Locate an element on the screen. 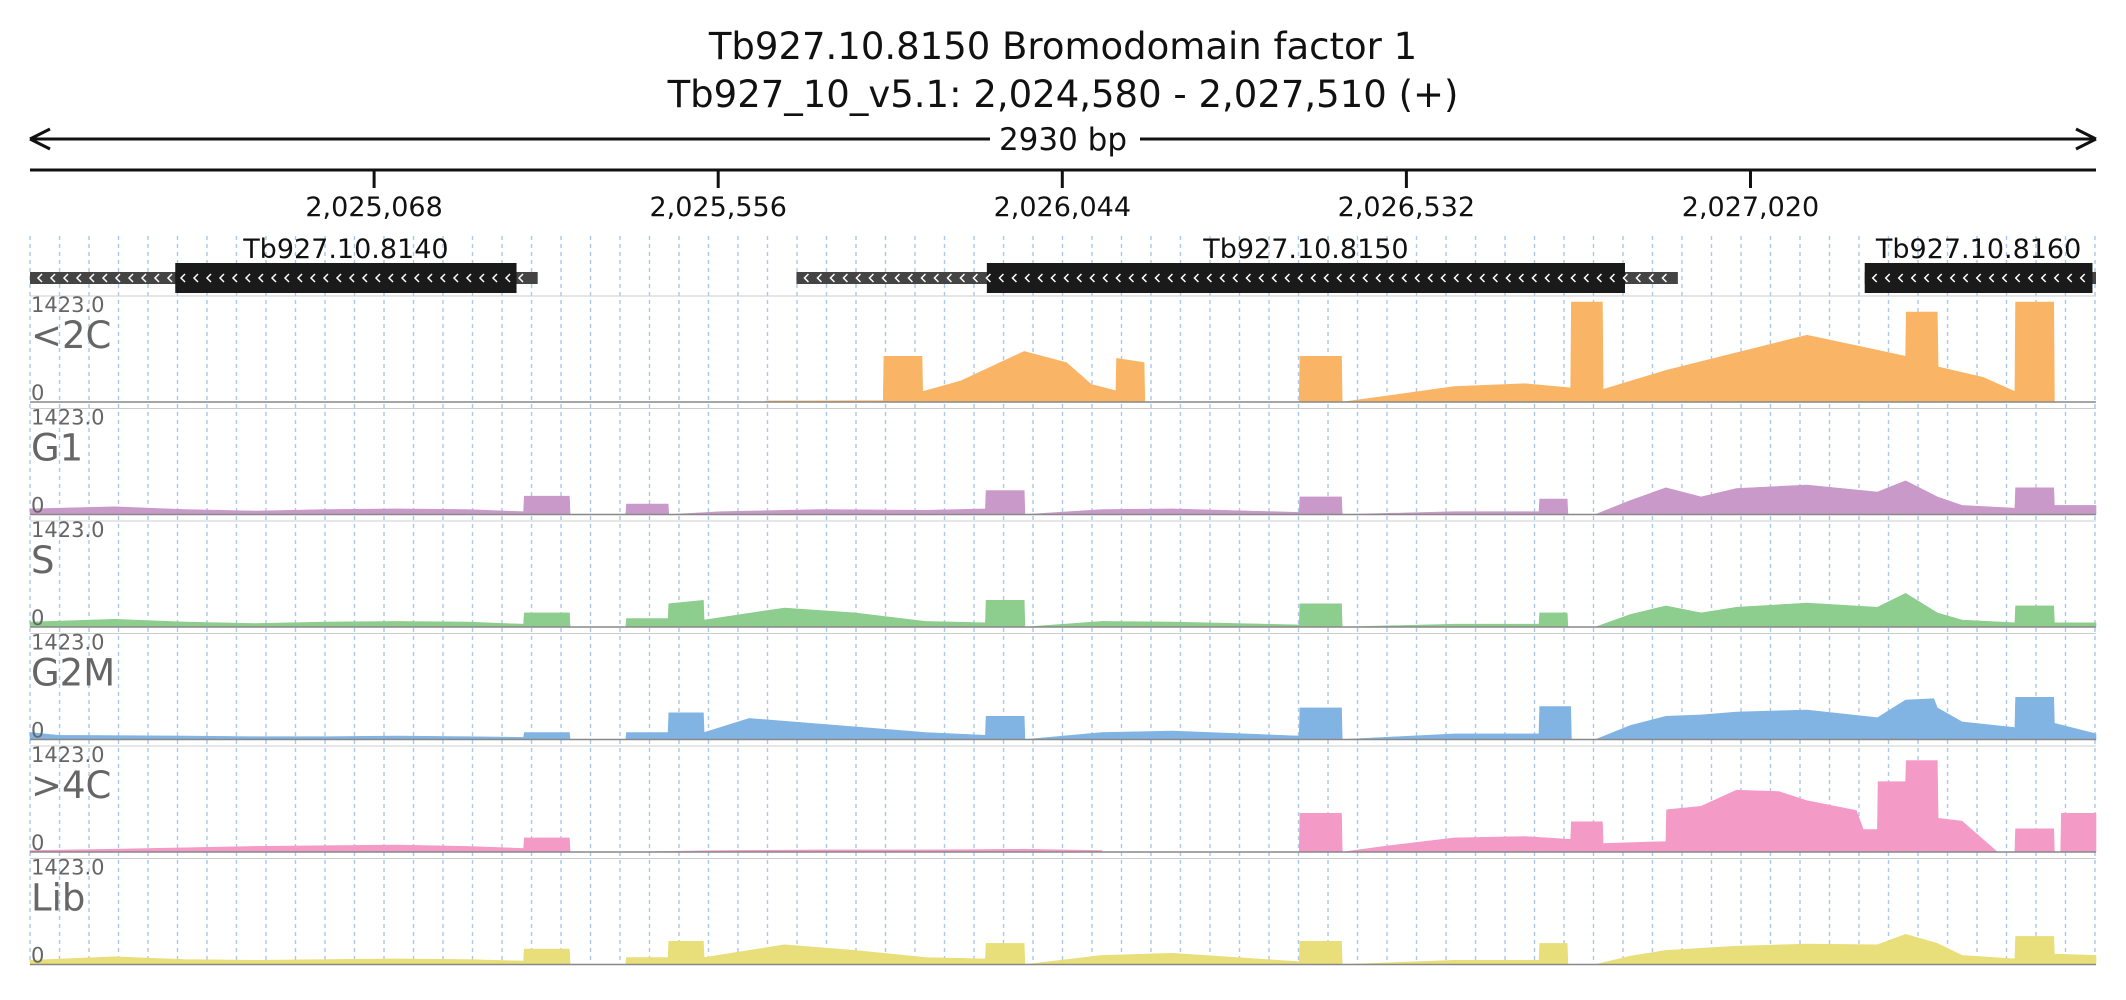 Image resolution: width=2126 pixels, height=1000 pixels. gene-model: Tb927.10.8160 is located at coordinates (1980, 263).